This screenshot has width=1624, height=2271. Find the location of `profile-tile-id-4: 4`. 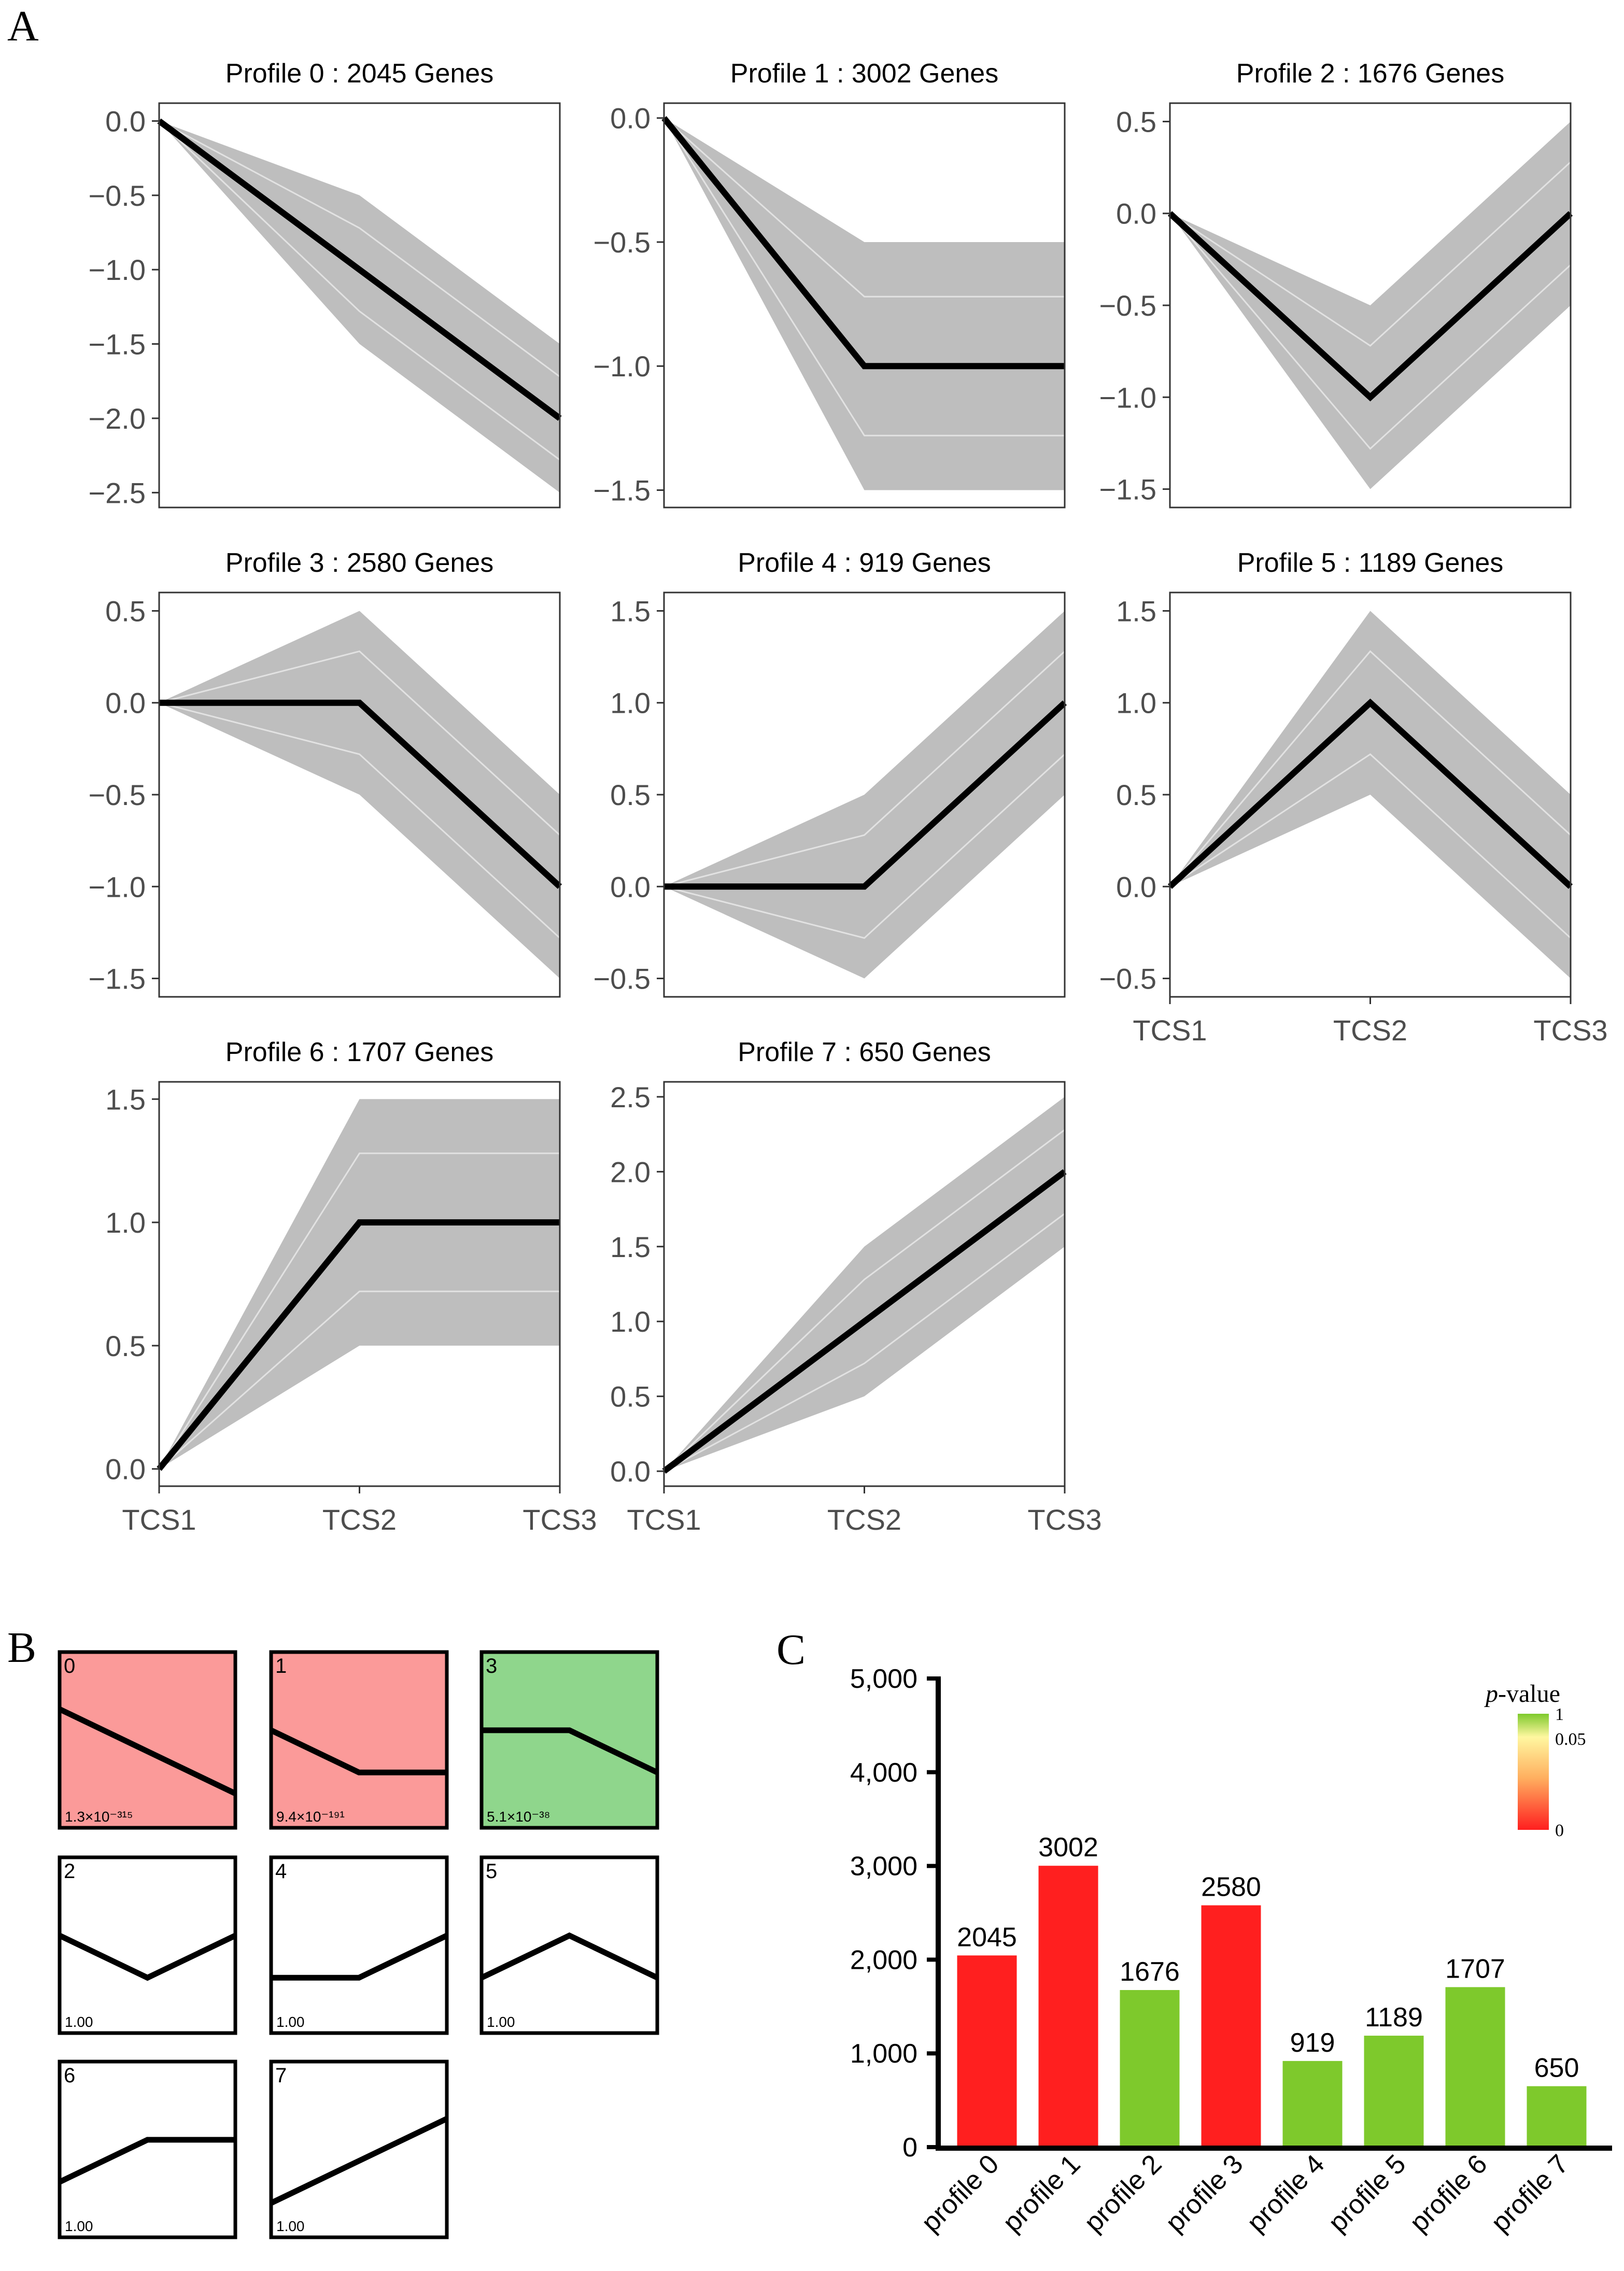

profile-tile-id-4: 4 is located at coordinates (281, 1871).